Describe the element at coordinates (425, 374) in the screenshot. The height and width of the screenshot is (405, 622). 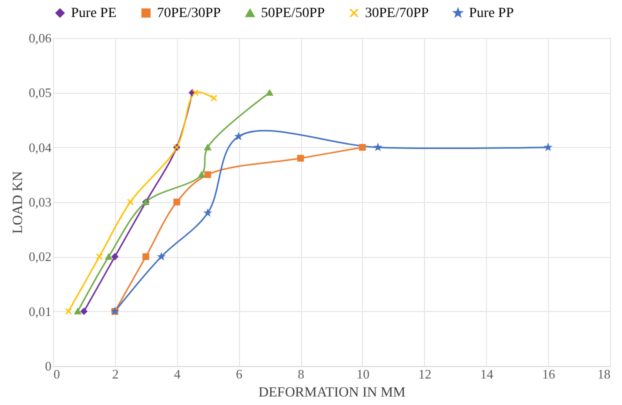
I see `x-tick-label: 12` at that location.